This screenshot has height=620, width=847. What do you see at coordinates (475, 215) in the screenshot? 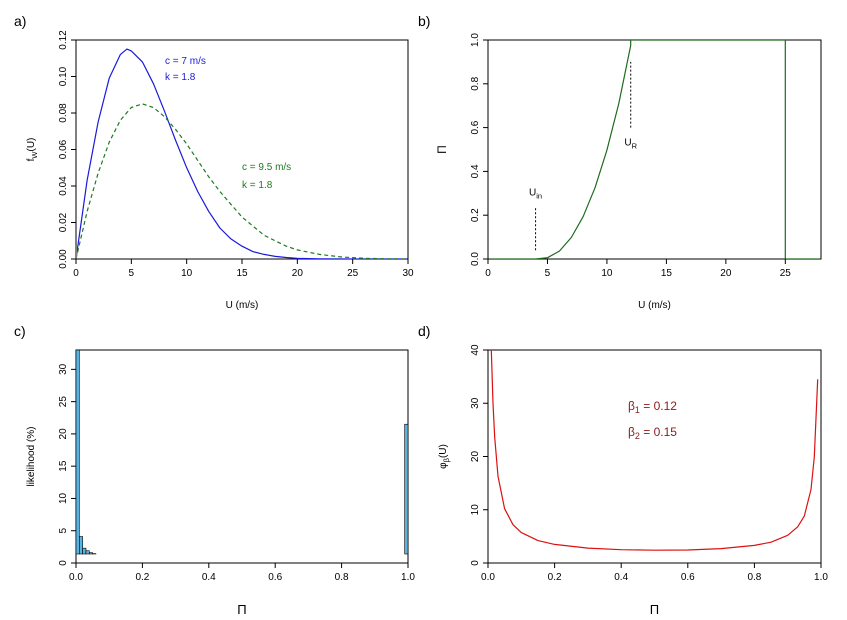
I see `y-tick-label: 0.2` at bounding box center [475, 215].